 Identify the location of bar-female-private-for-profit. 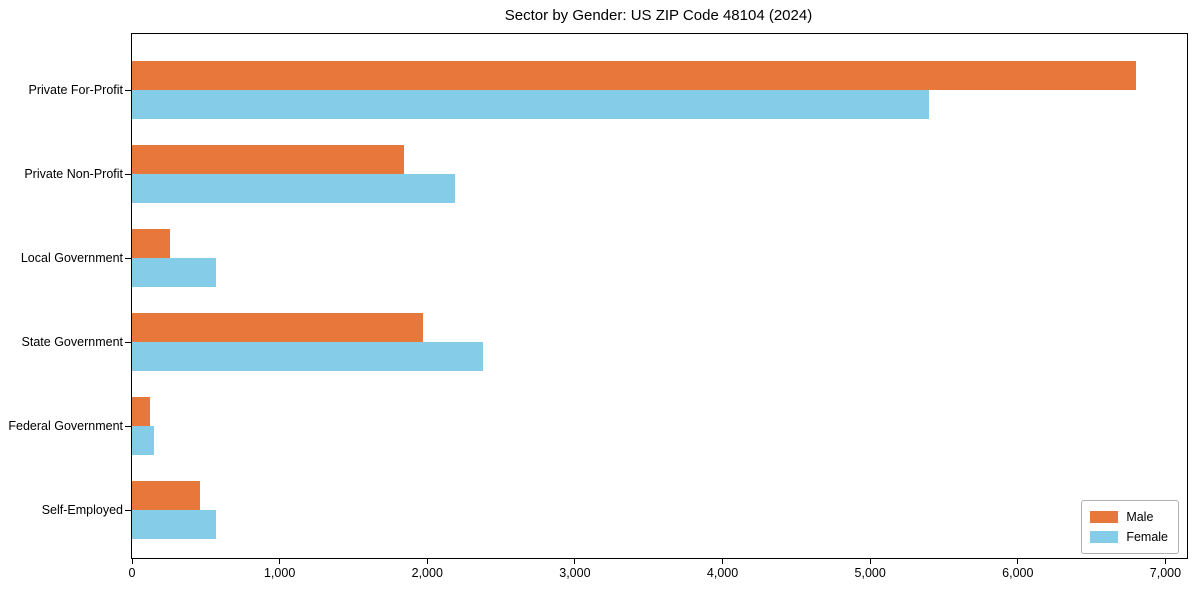
(531, 104).